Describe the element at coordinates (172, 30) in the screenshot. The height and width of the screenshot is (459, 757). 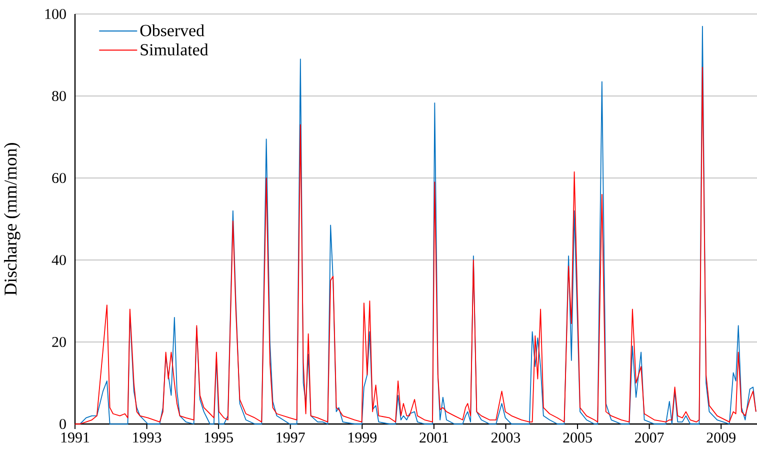
I see `legend-label: Observed` at that location.